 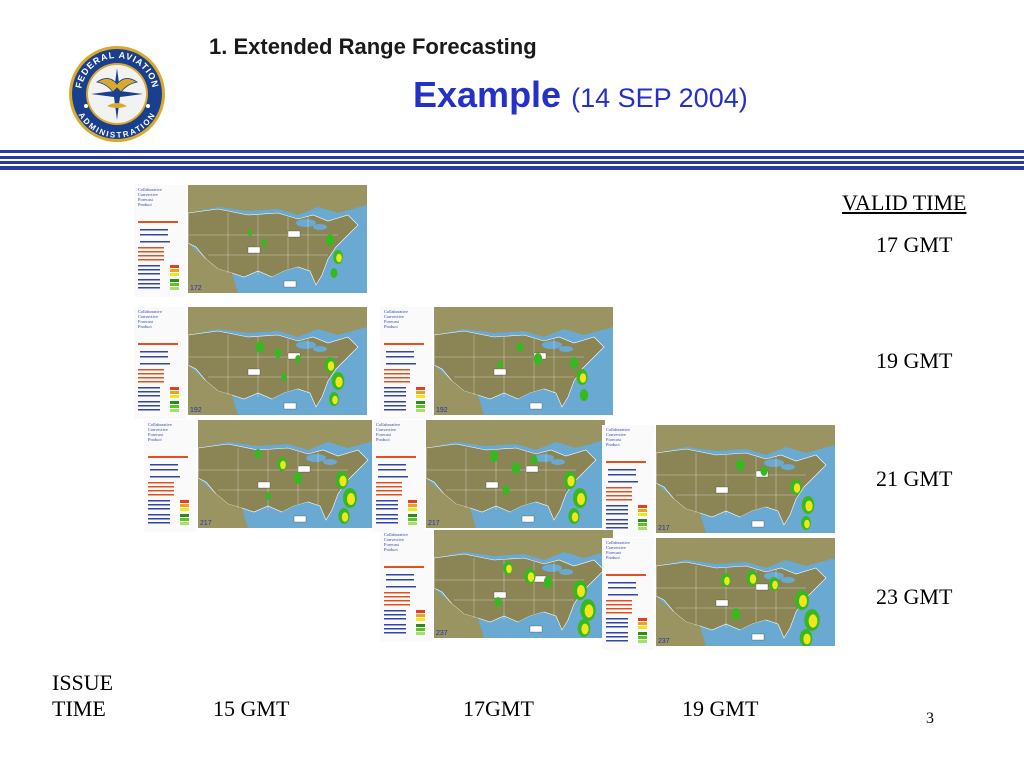 I want to click on valid-time-row: 21 GMT, so click(x=914, y=478).